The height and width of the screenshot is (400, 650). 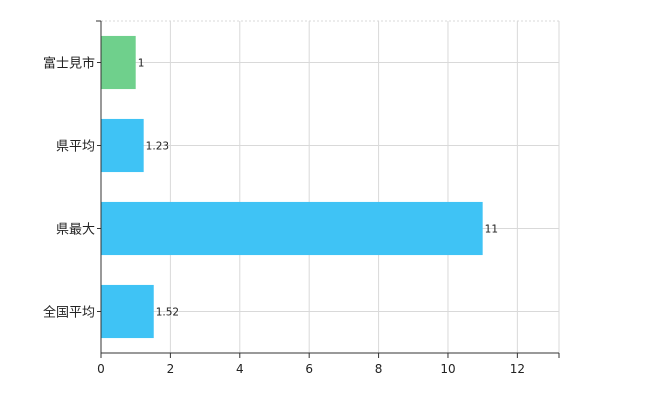 What do you see at coordinates (491, 230) in the screenshot?
I see `bar-value-label-3: 11` at bounding box center [491, 230].